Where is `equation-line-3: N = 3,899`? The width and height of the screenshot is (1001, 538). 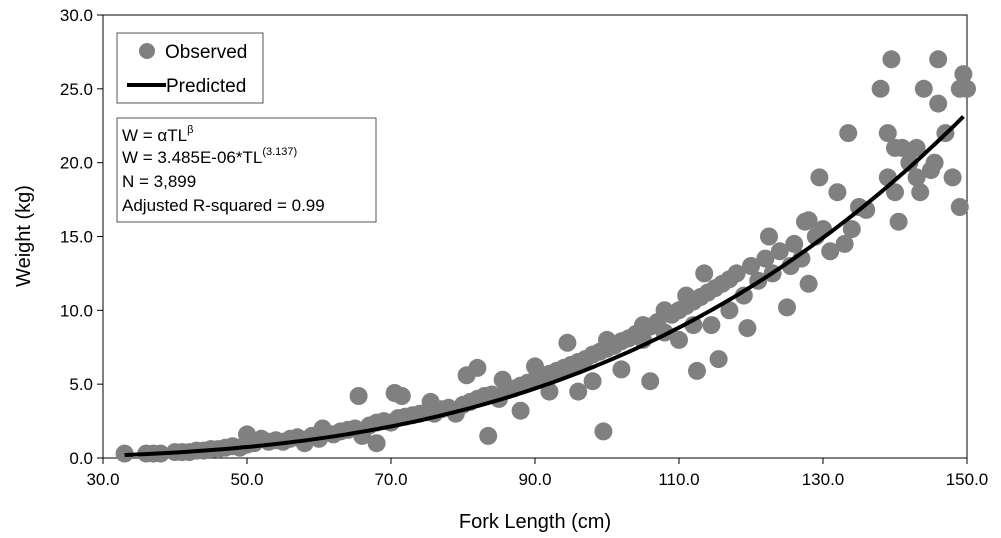 equation-line-3: N = 3,899 is located at coordinates (159, 181).